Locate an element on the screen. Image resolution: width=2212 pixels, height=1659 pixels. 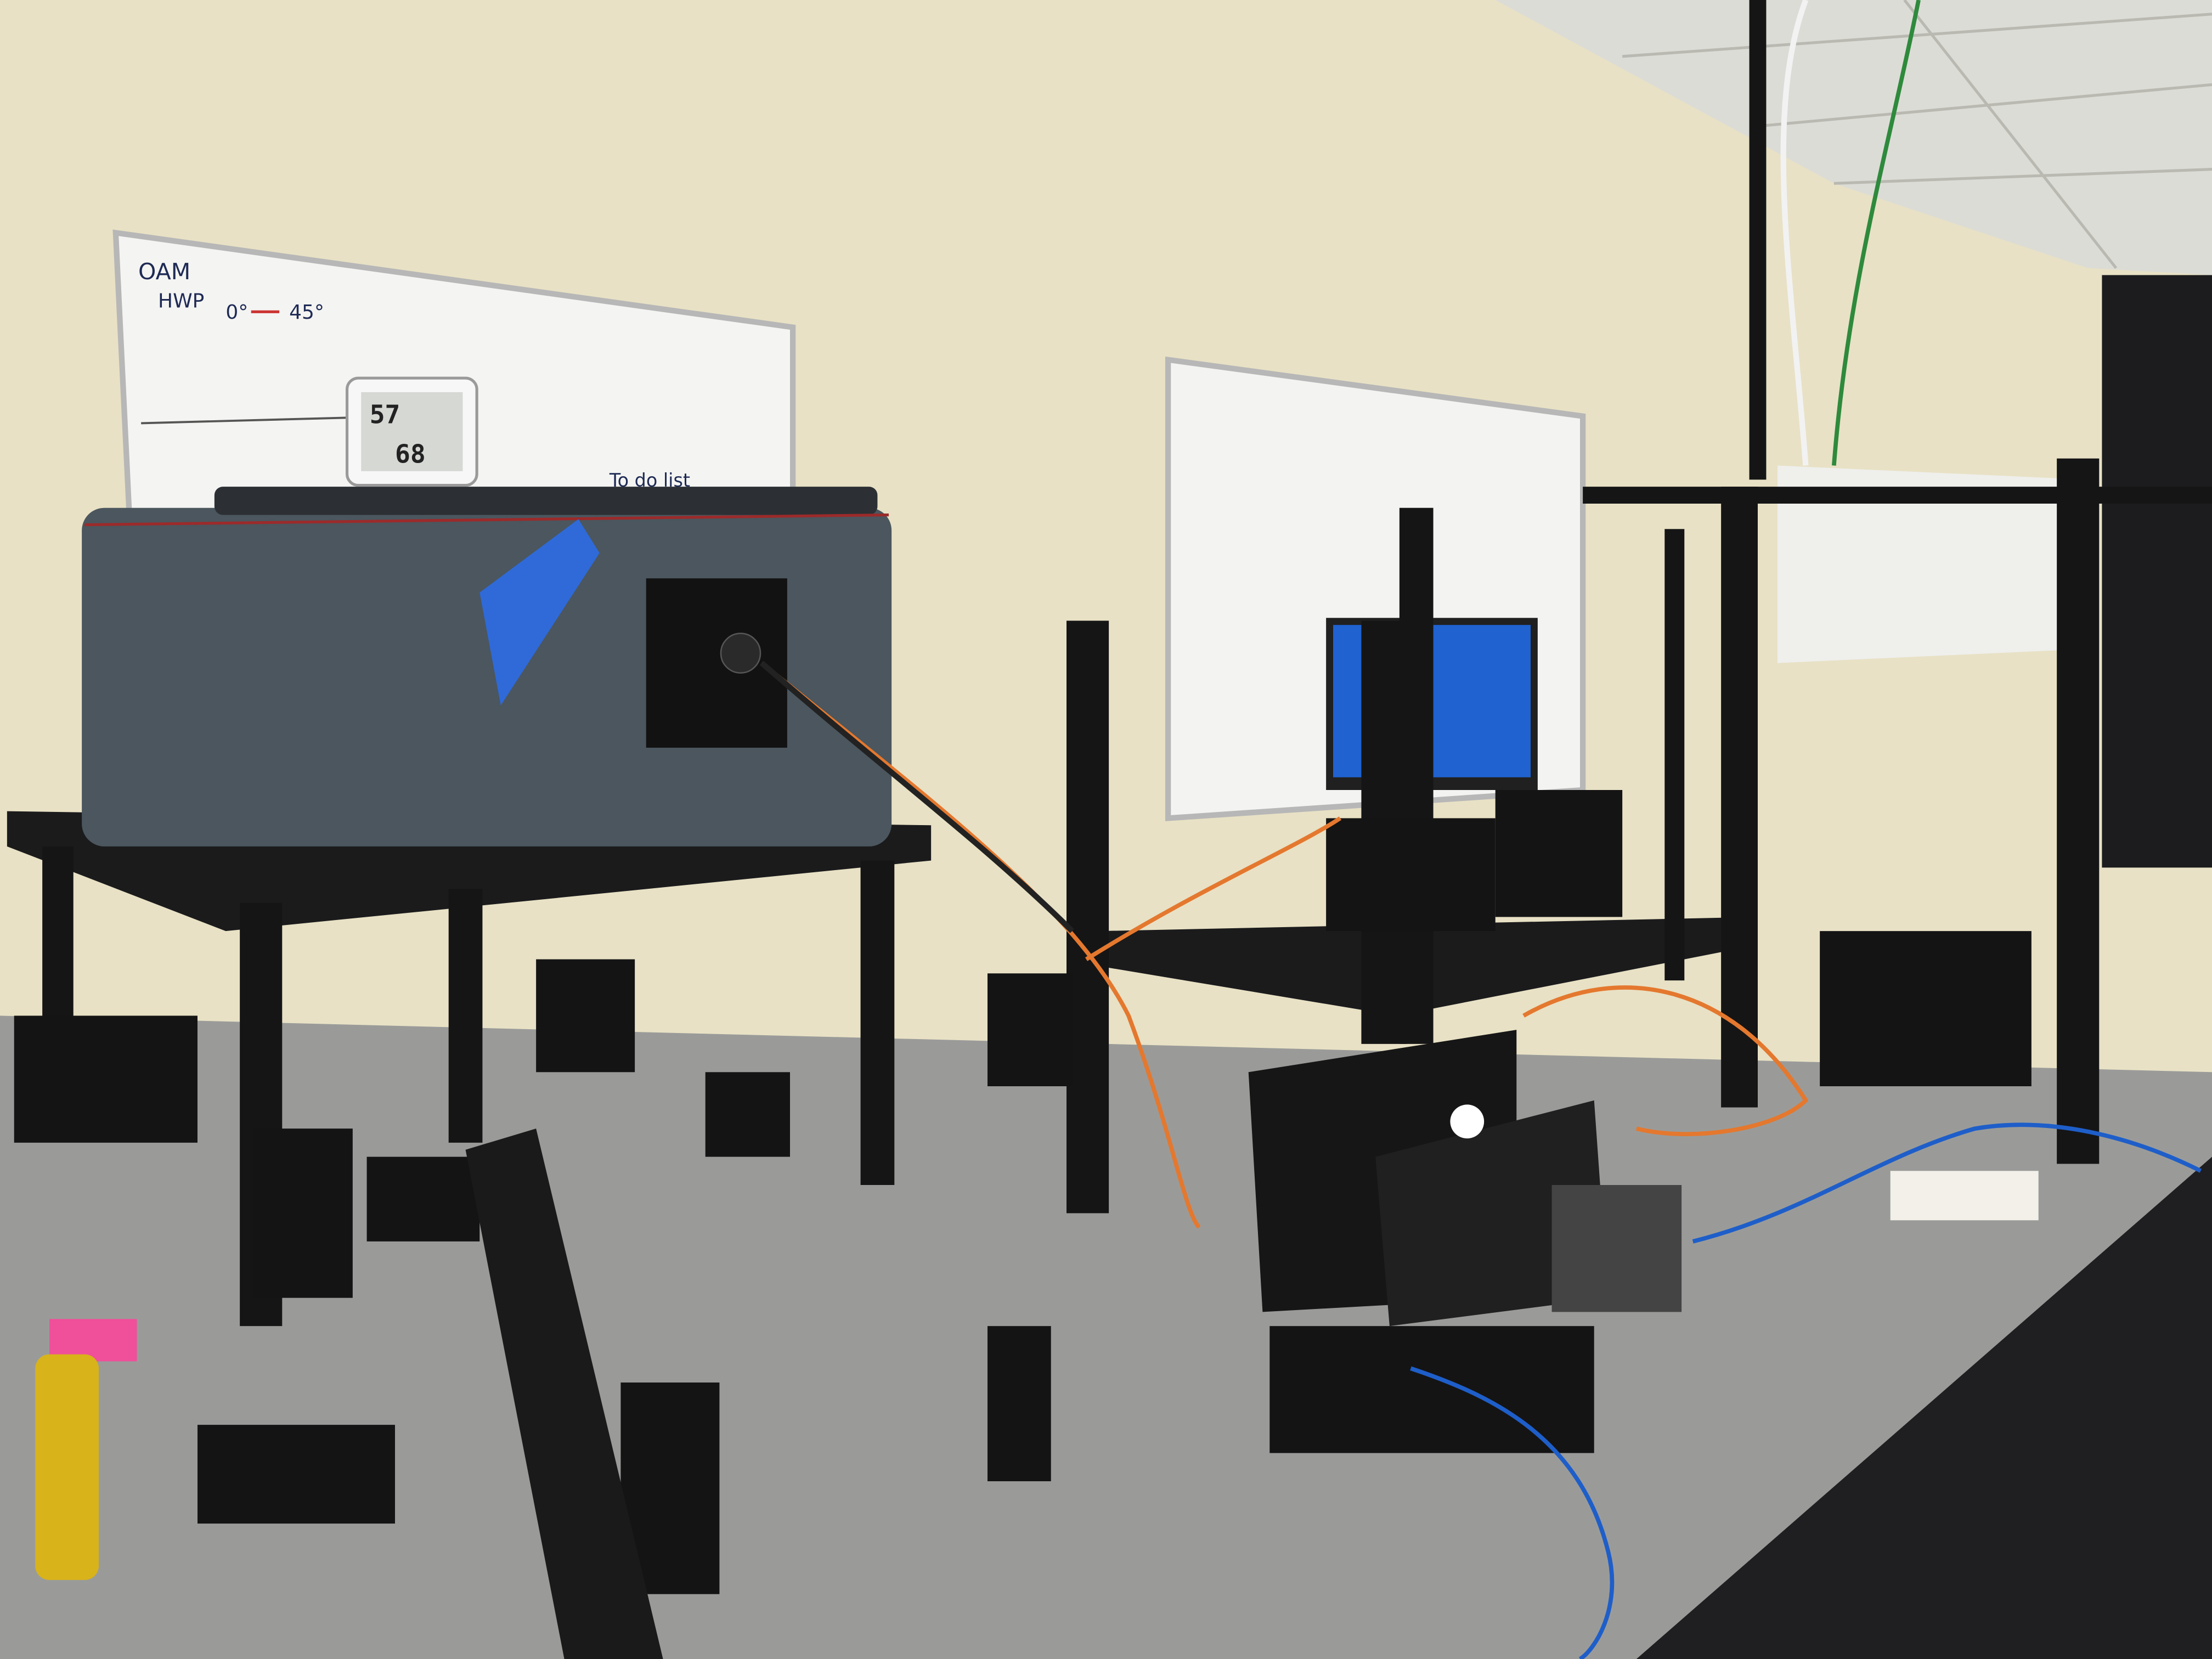
ceiling is located at coordinates (1854, 137).